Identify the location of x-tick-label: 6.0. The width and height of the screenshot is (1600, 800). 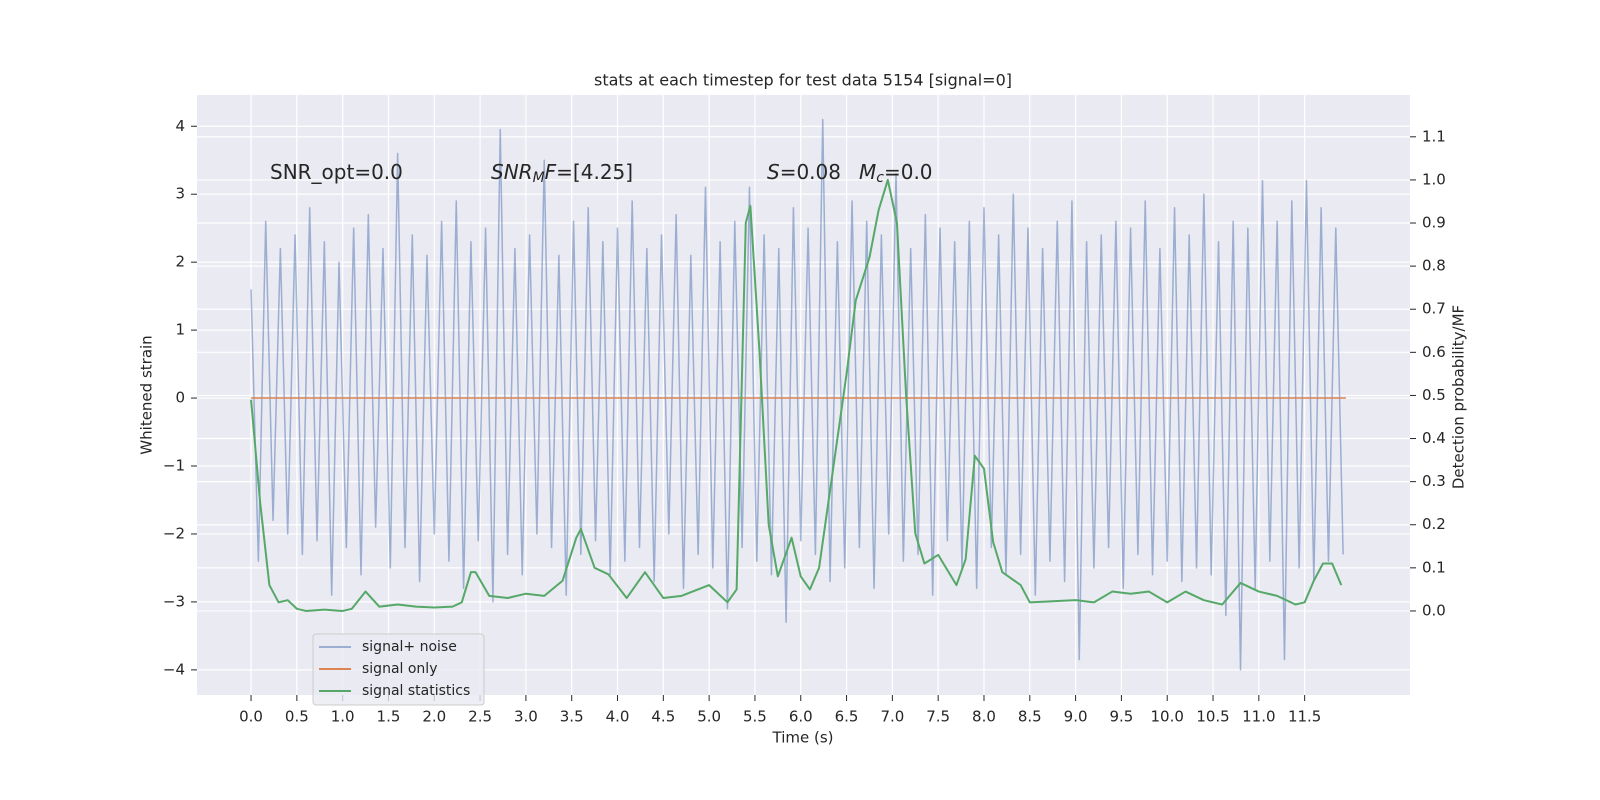
(801, 717).